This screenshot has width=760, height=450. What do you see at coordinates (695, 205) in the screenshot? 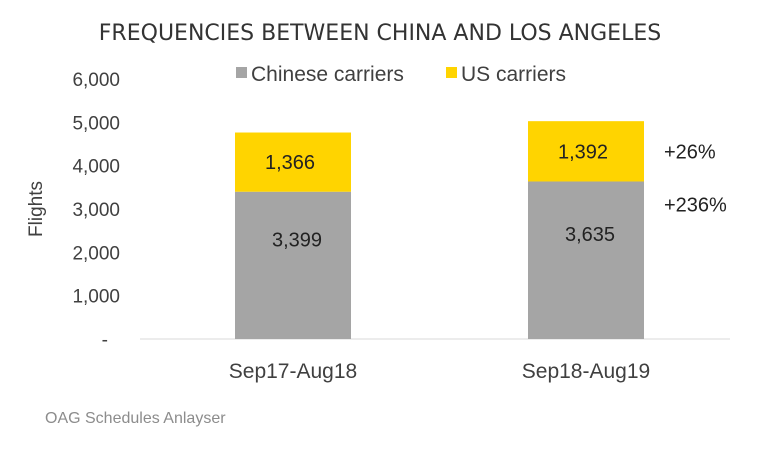
I see `growth-annotation: +236%` at bounding box center [695, 205].